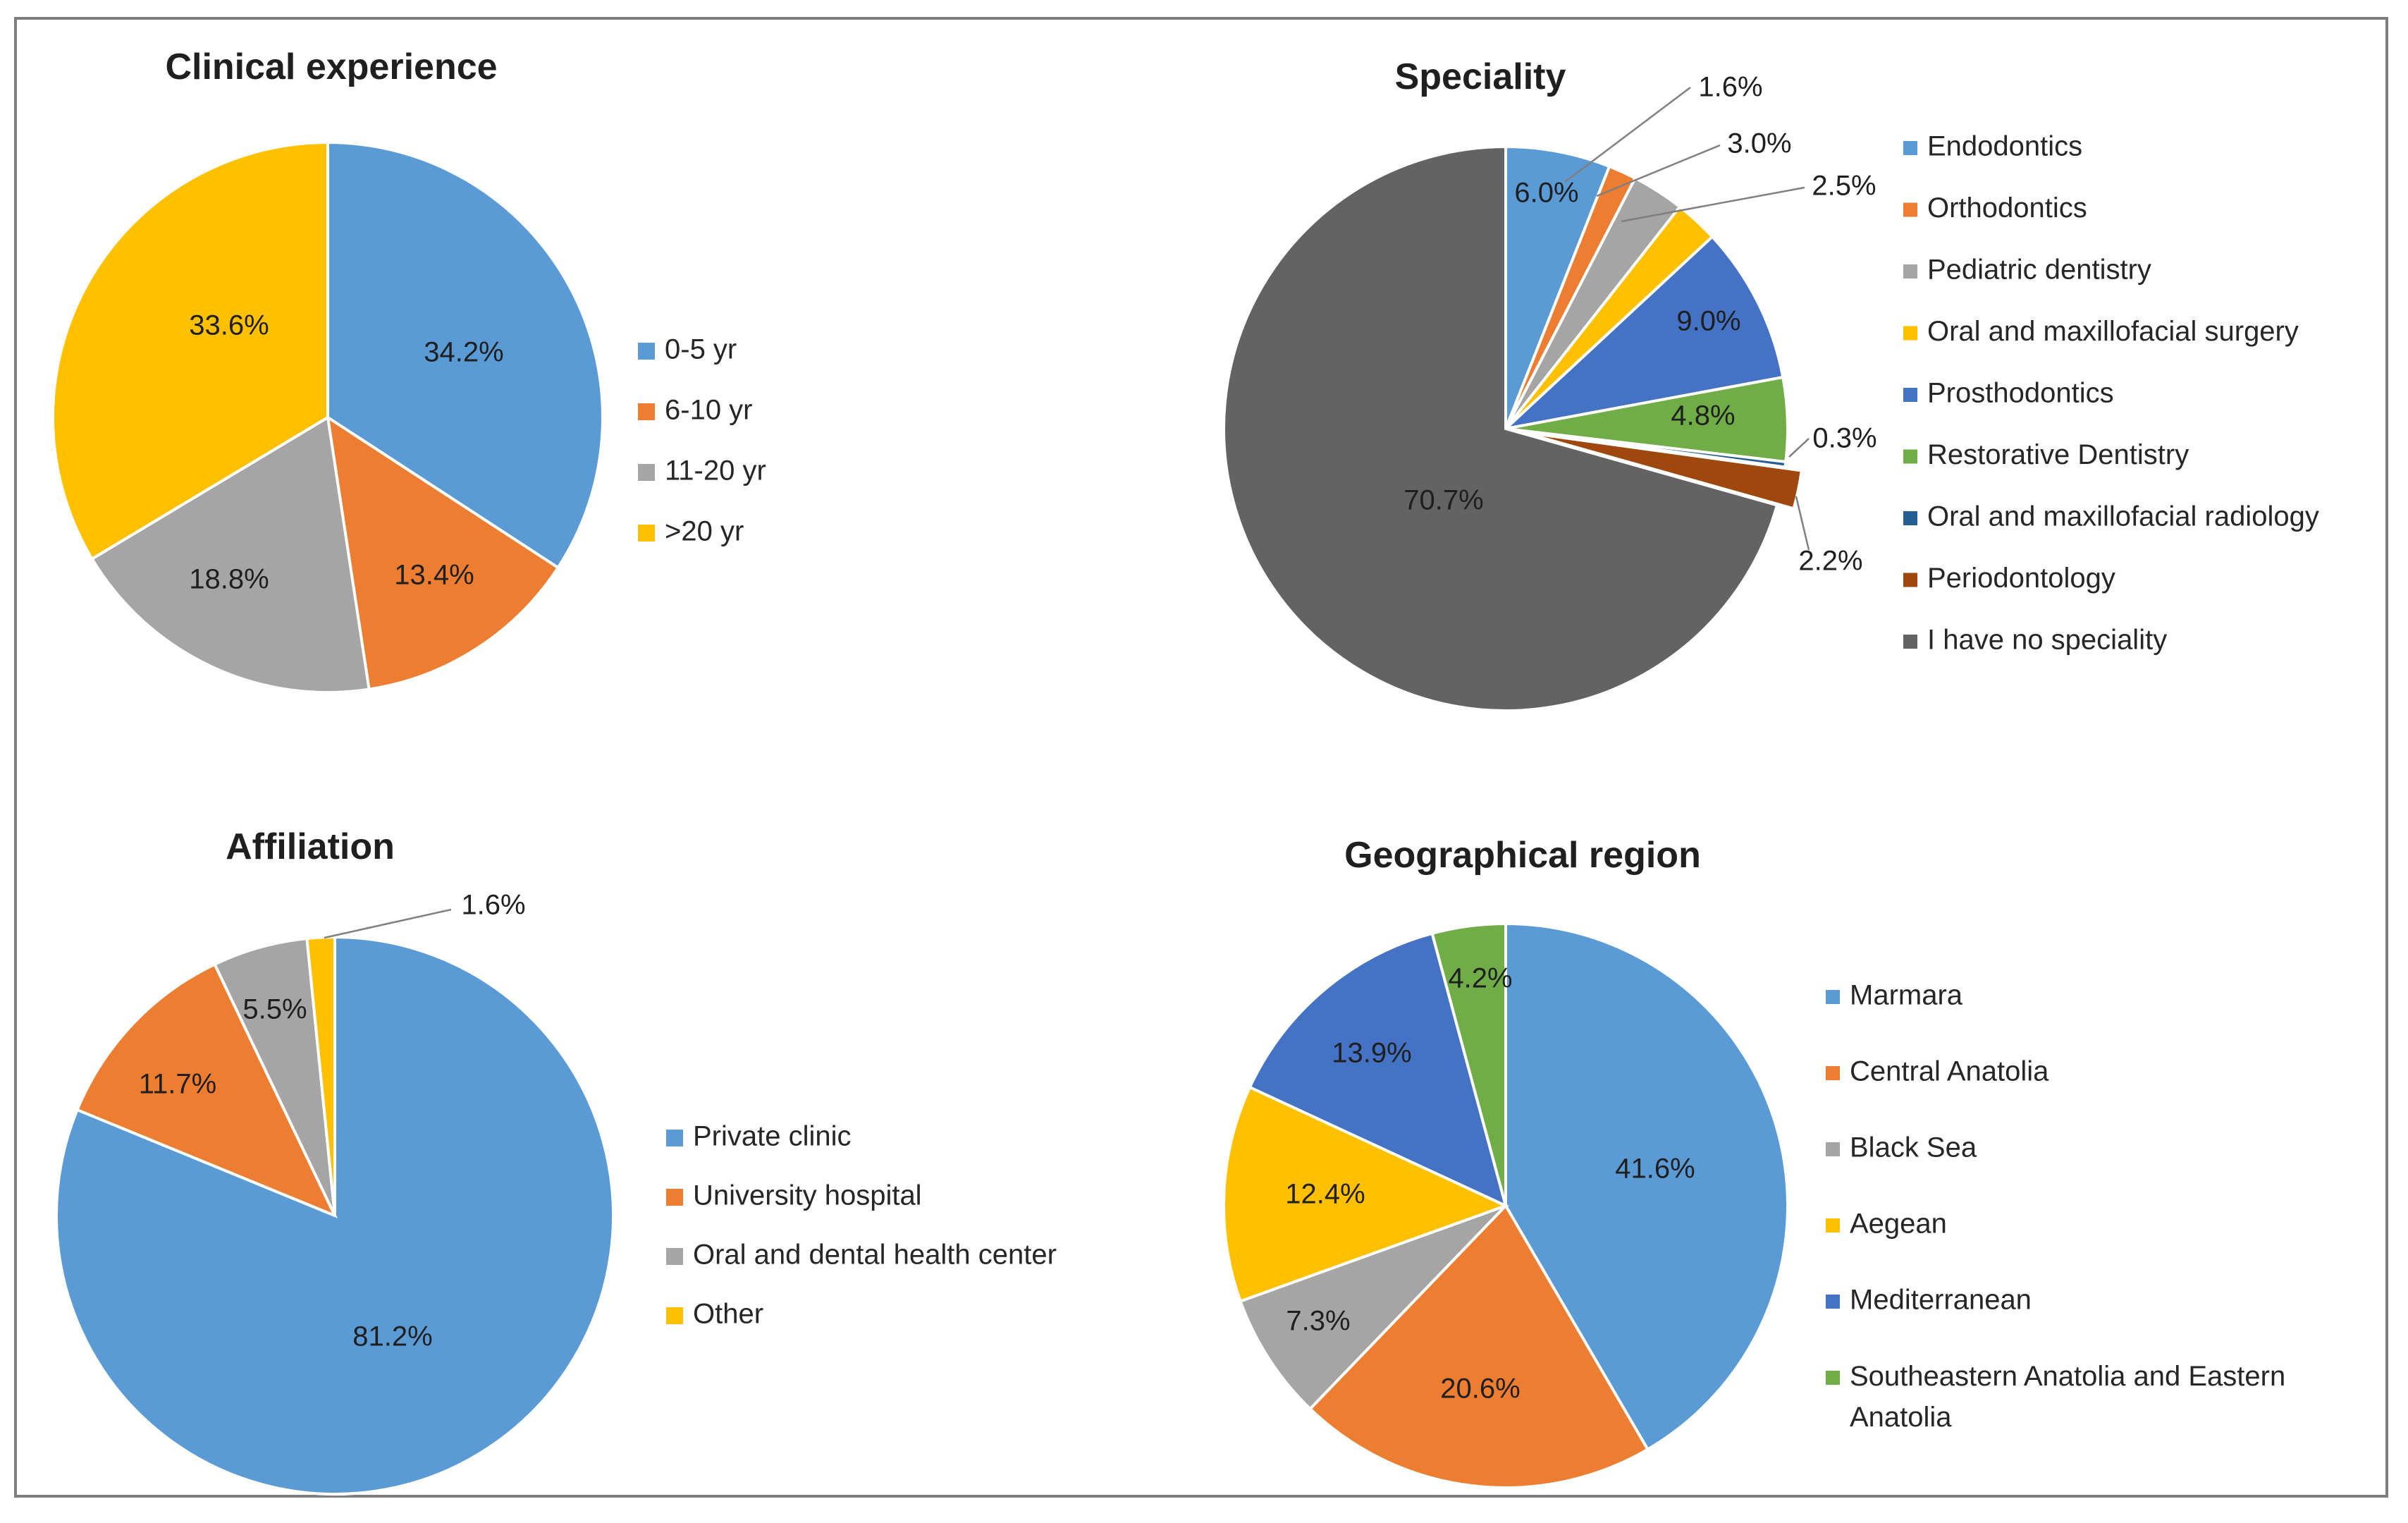  Describe the element at coordinates (392, 1336) in the screenshot. I see `data-label-private-clinic: 81.2%` at that location.